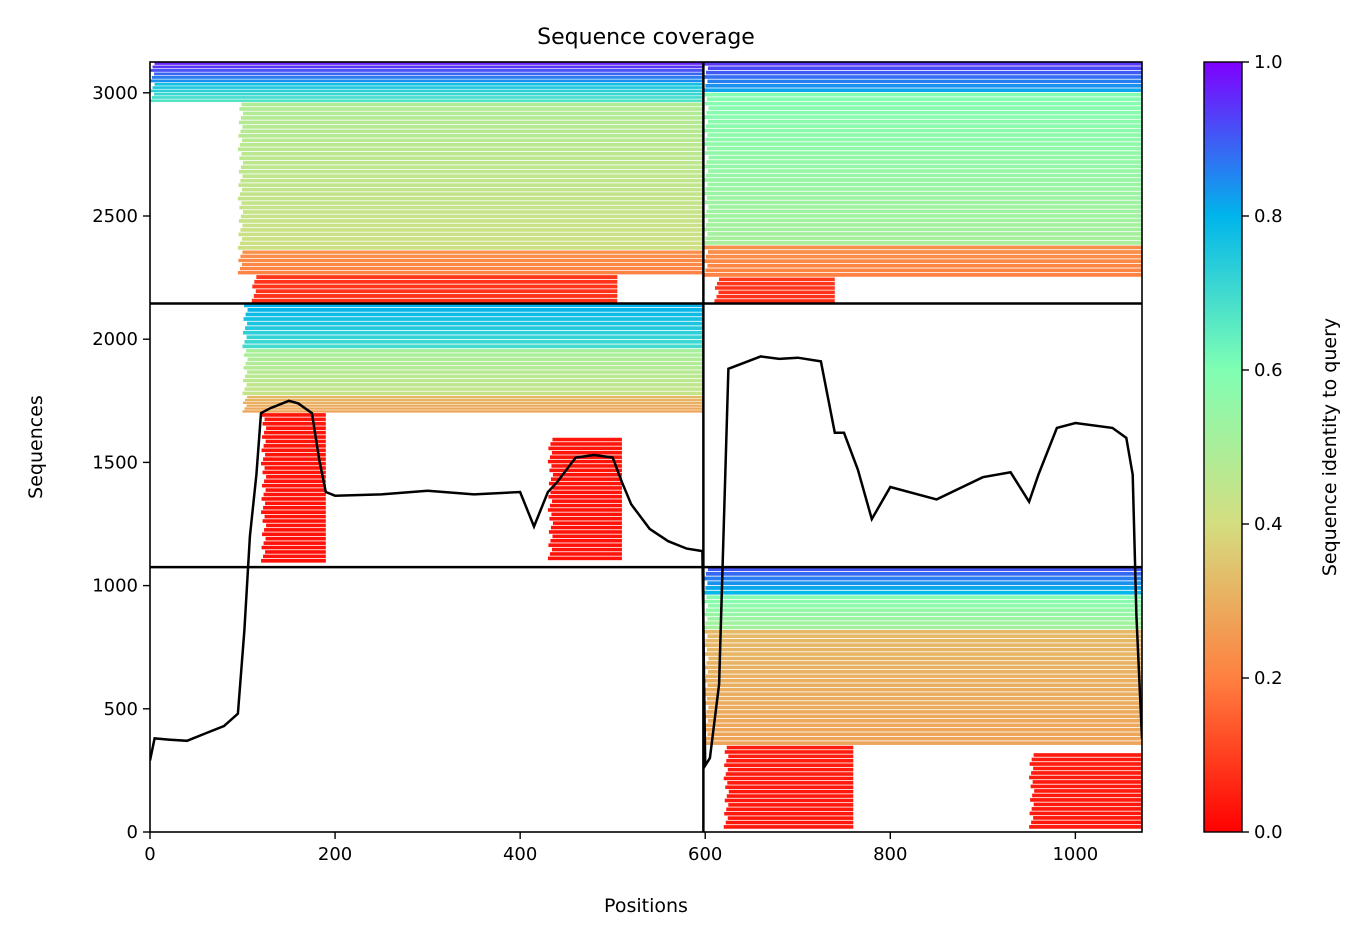 Image resolution: width=1364 pixels, height=939 pixels. What do you see at coordinates (621, 848) in the screenshot?
I see `x-axis: 0 200 400 600 800 1000` at bounding box center [621, 848].